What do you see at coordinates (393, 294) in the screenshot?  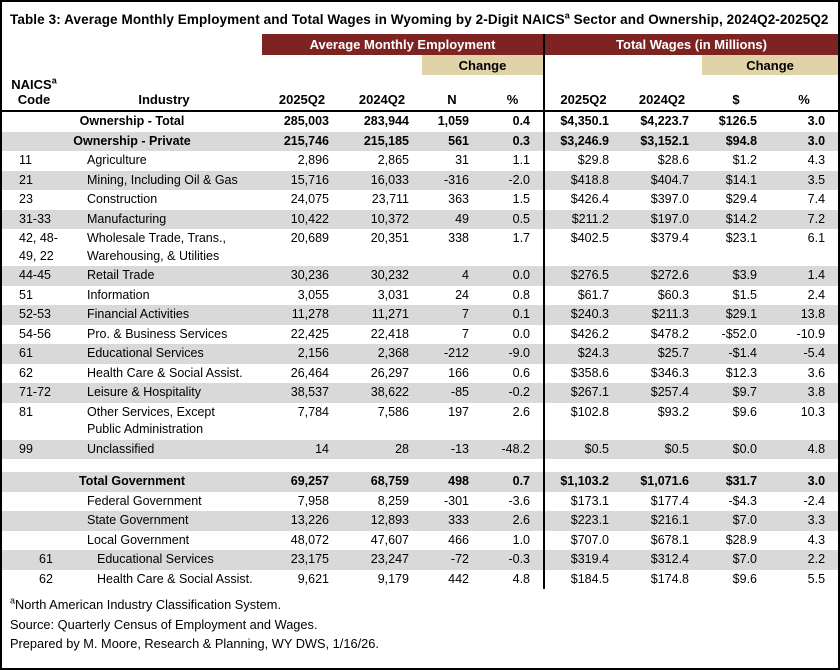 I see `cell-emp-2024q2: 3,031` at bounding box center [393, 294].